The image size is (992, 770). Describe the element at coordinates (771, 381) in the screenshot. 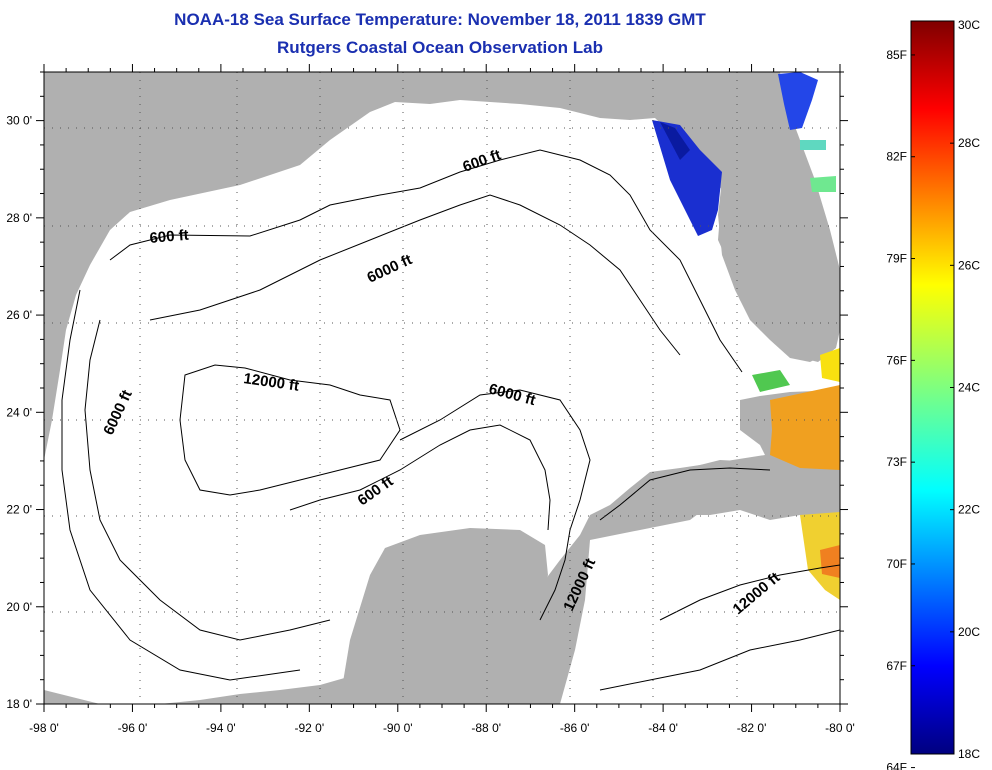

I see `sst-patch-keys-green` at that location.